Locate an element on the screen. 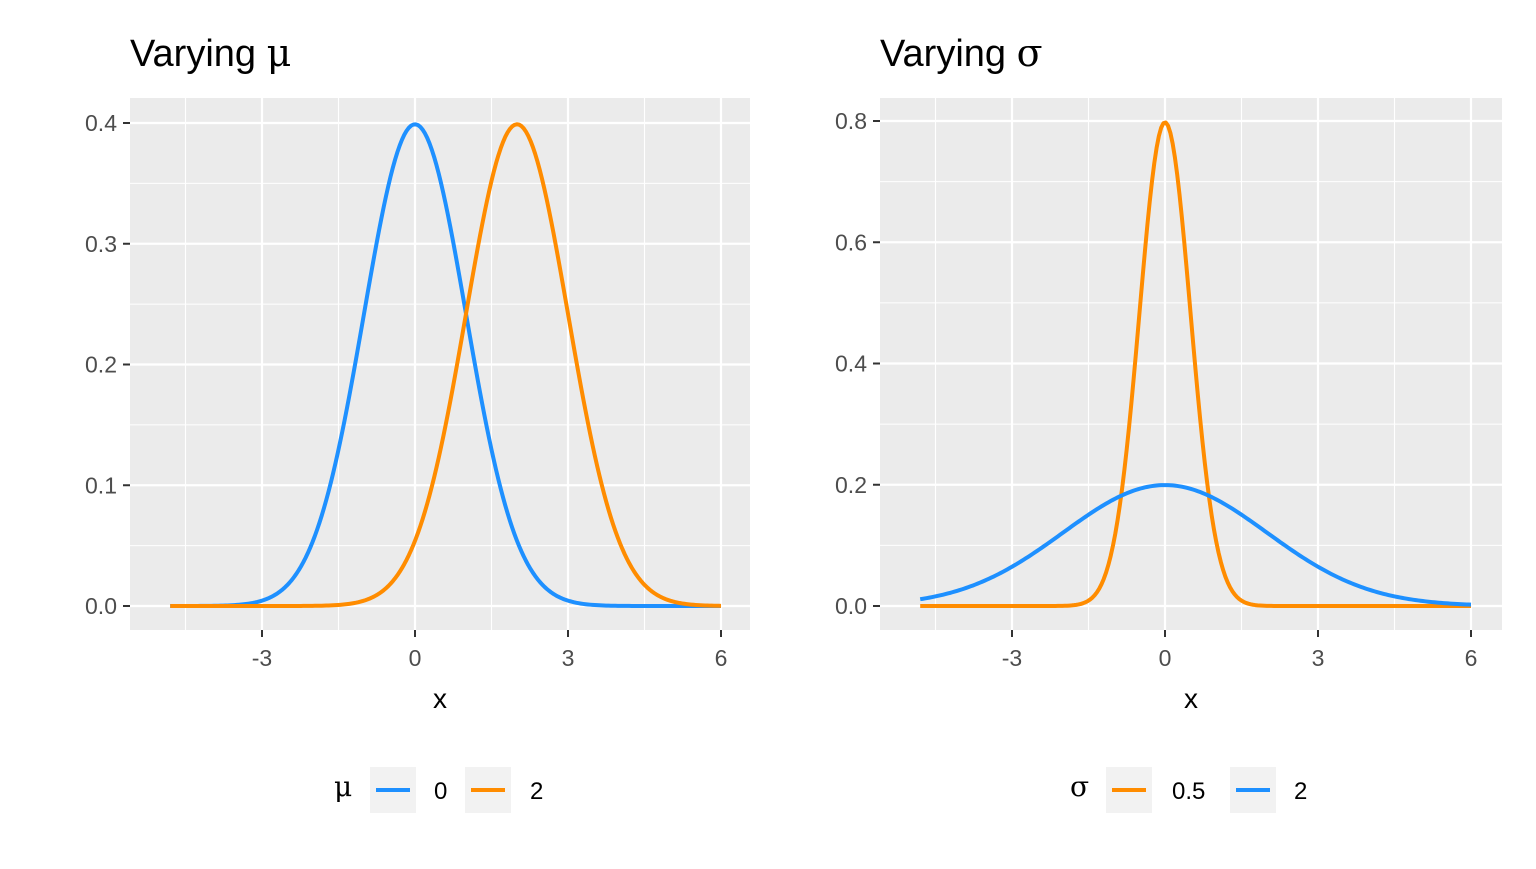 The image size is (1536, 869). legend-label: 0.5 is located at coordinates (1188, 791).